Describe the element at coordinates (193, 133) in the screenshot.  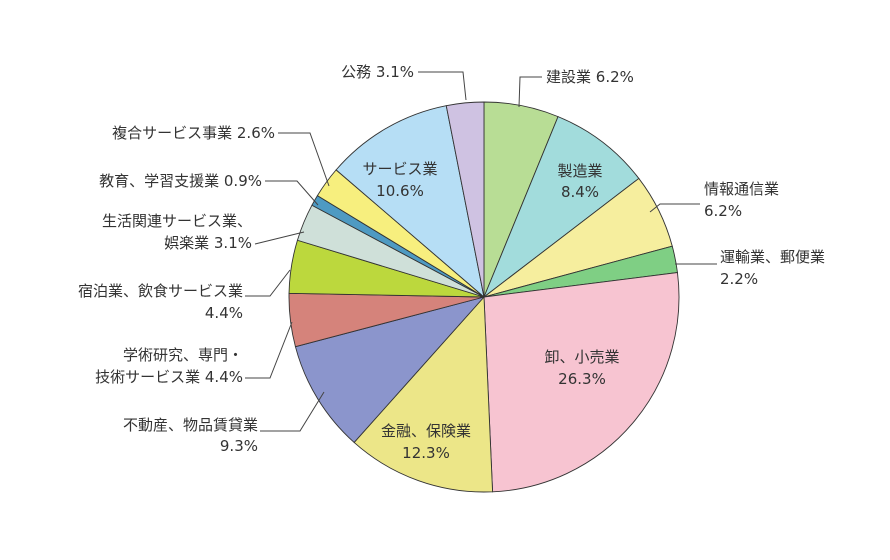
I see `slice-label-fukugo: 複合サービス事業 2.6%` at that location.